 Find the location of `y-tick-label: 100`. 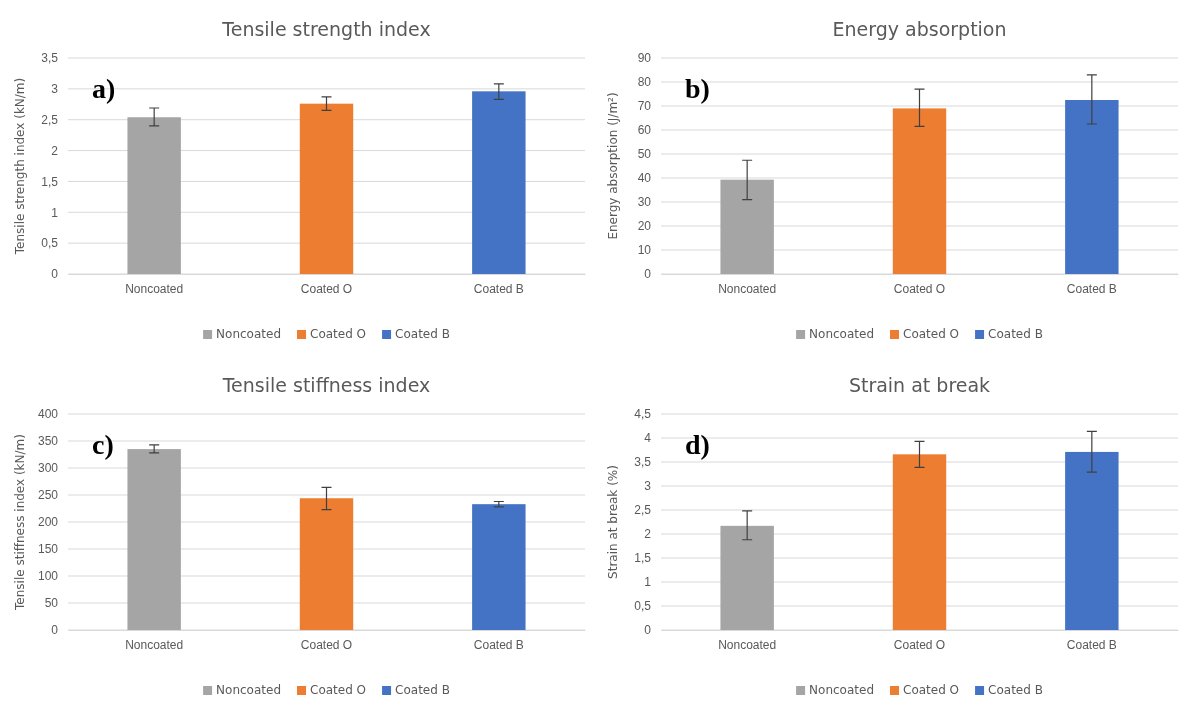

y-tick-label: 100 is located at coordinates (48, 576).